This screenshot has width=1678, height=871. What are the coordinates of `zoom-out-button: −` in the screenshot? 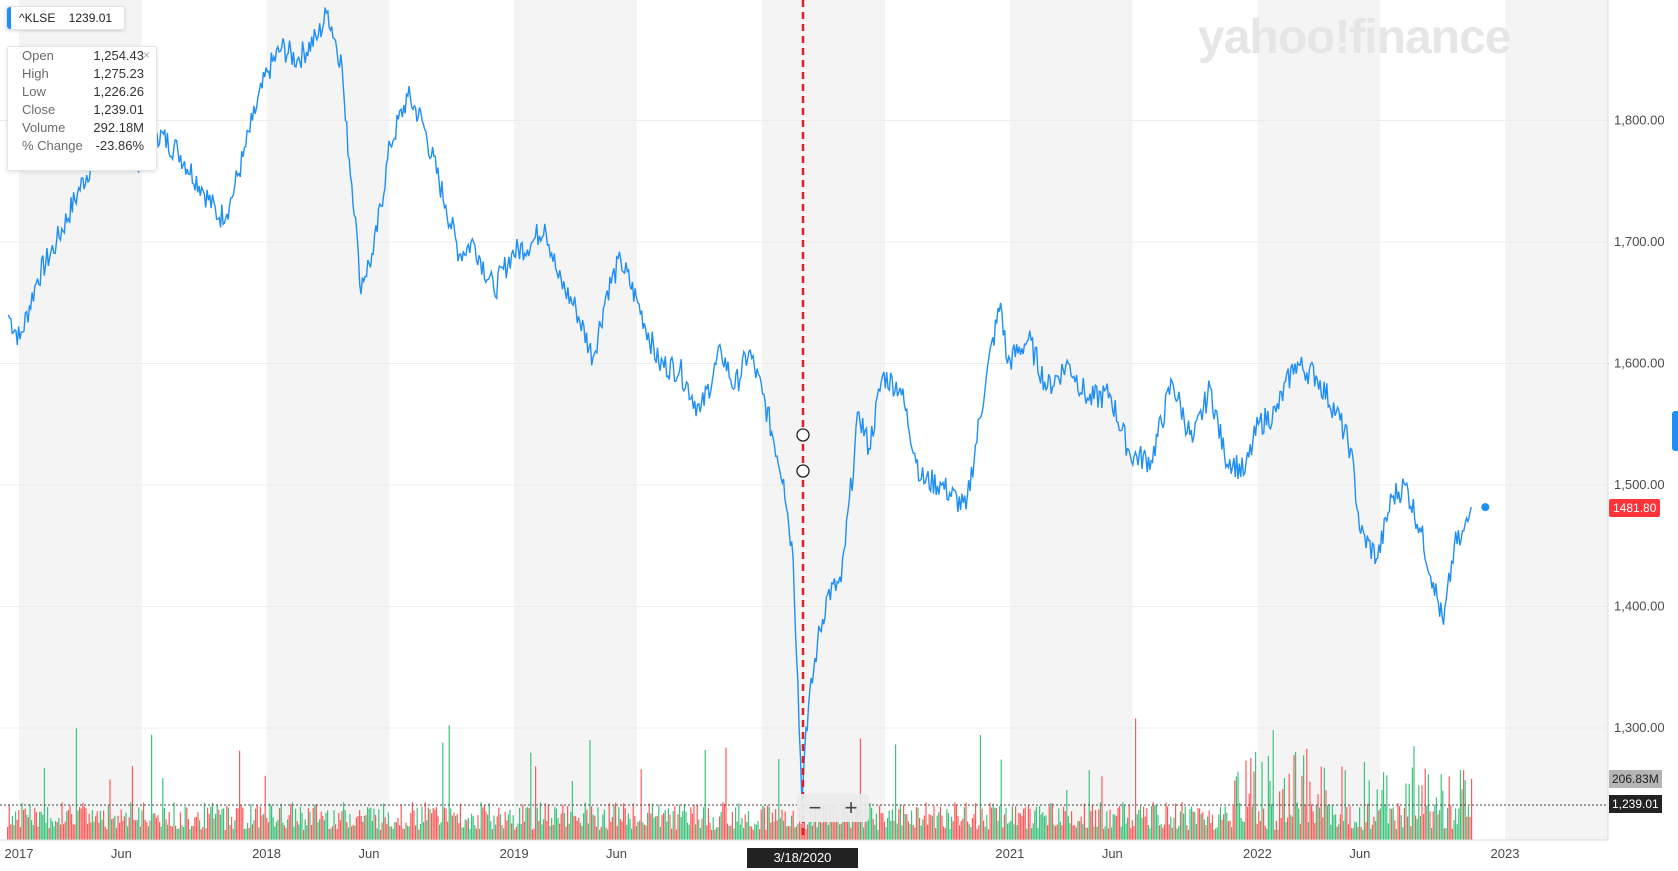 It's located at (815, 807).